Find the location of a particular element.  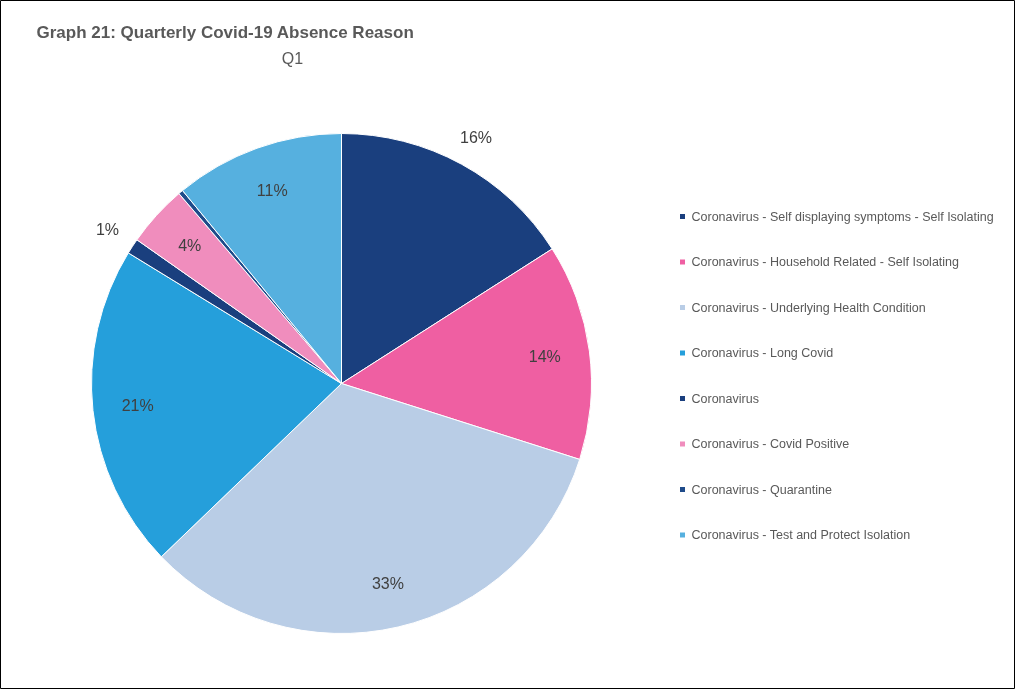

data-label: 14% is located at coordinates (544, 357).